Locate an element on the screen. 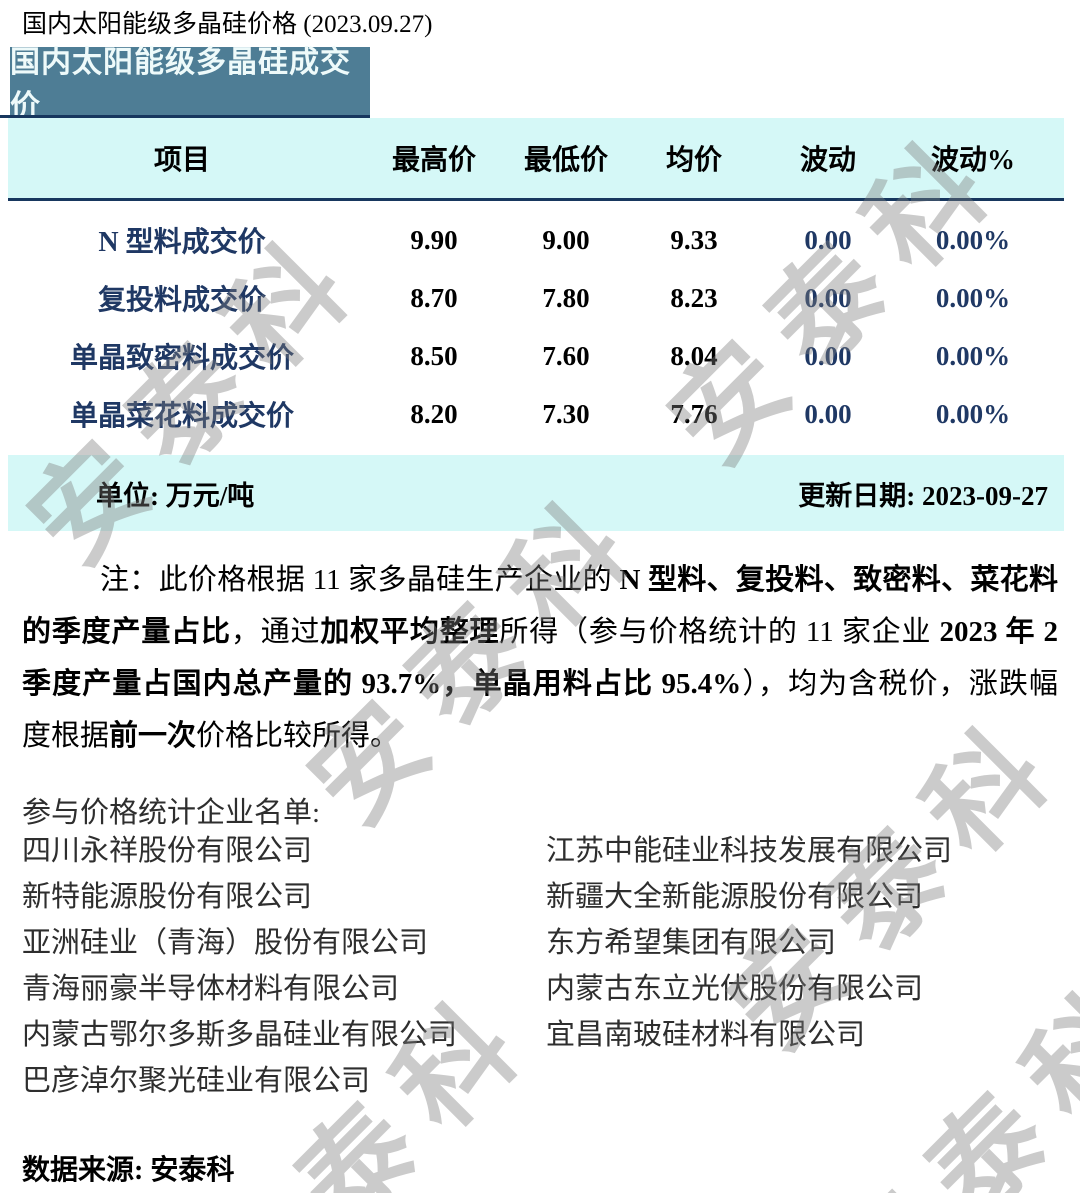 The height and width of the screenshot is (1193, 1080). cell-item: 单晶菜花料成交价 is located at coordinates (181, 416).